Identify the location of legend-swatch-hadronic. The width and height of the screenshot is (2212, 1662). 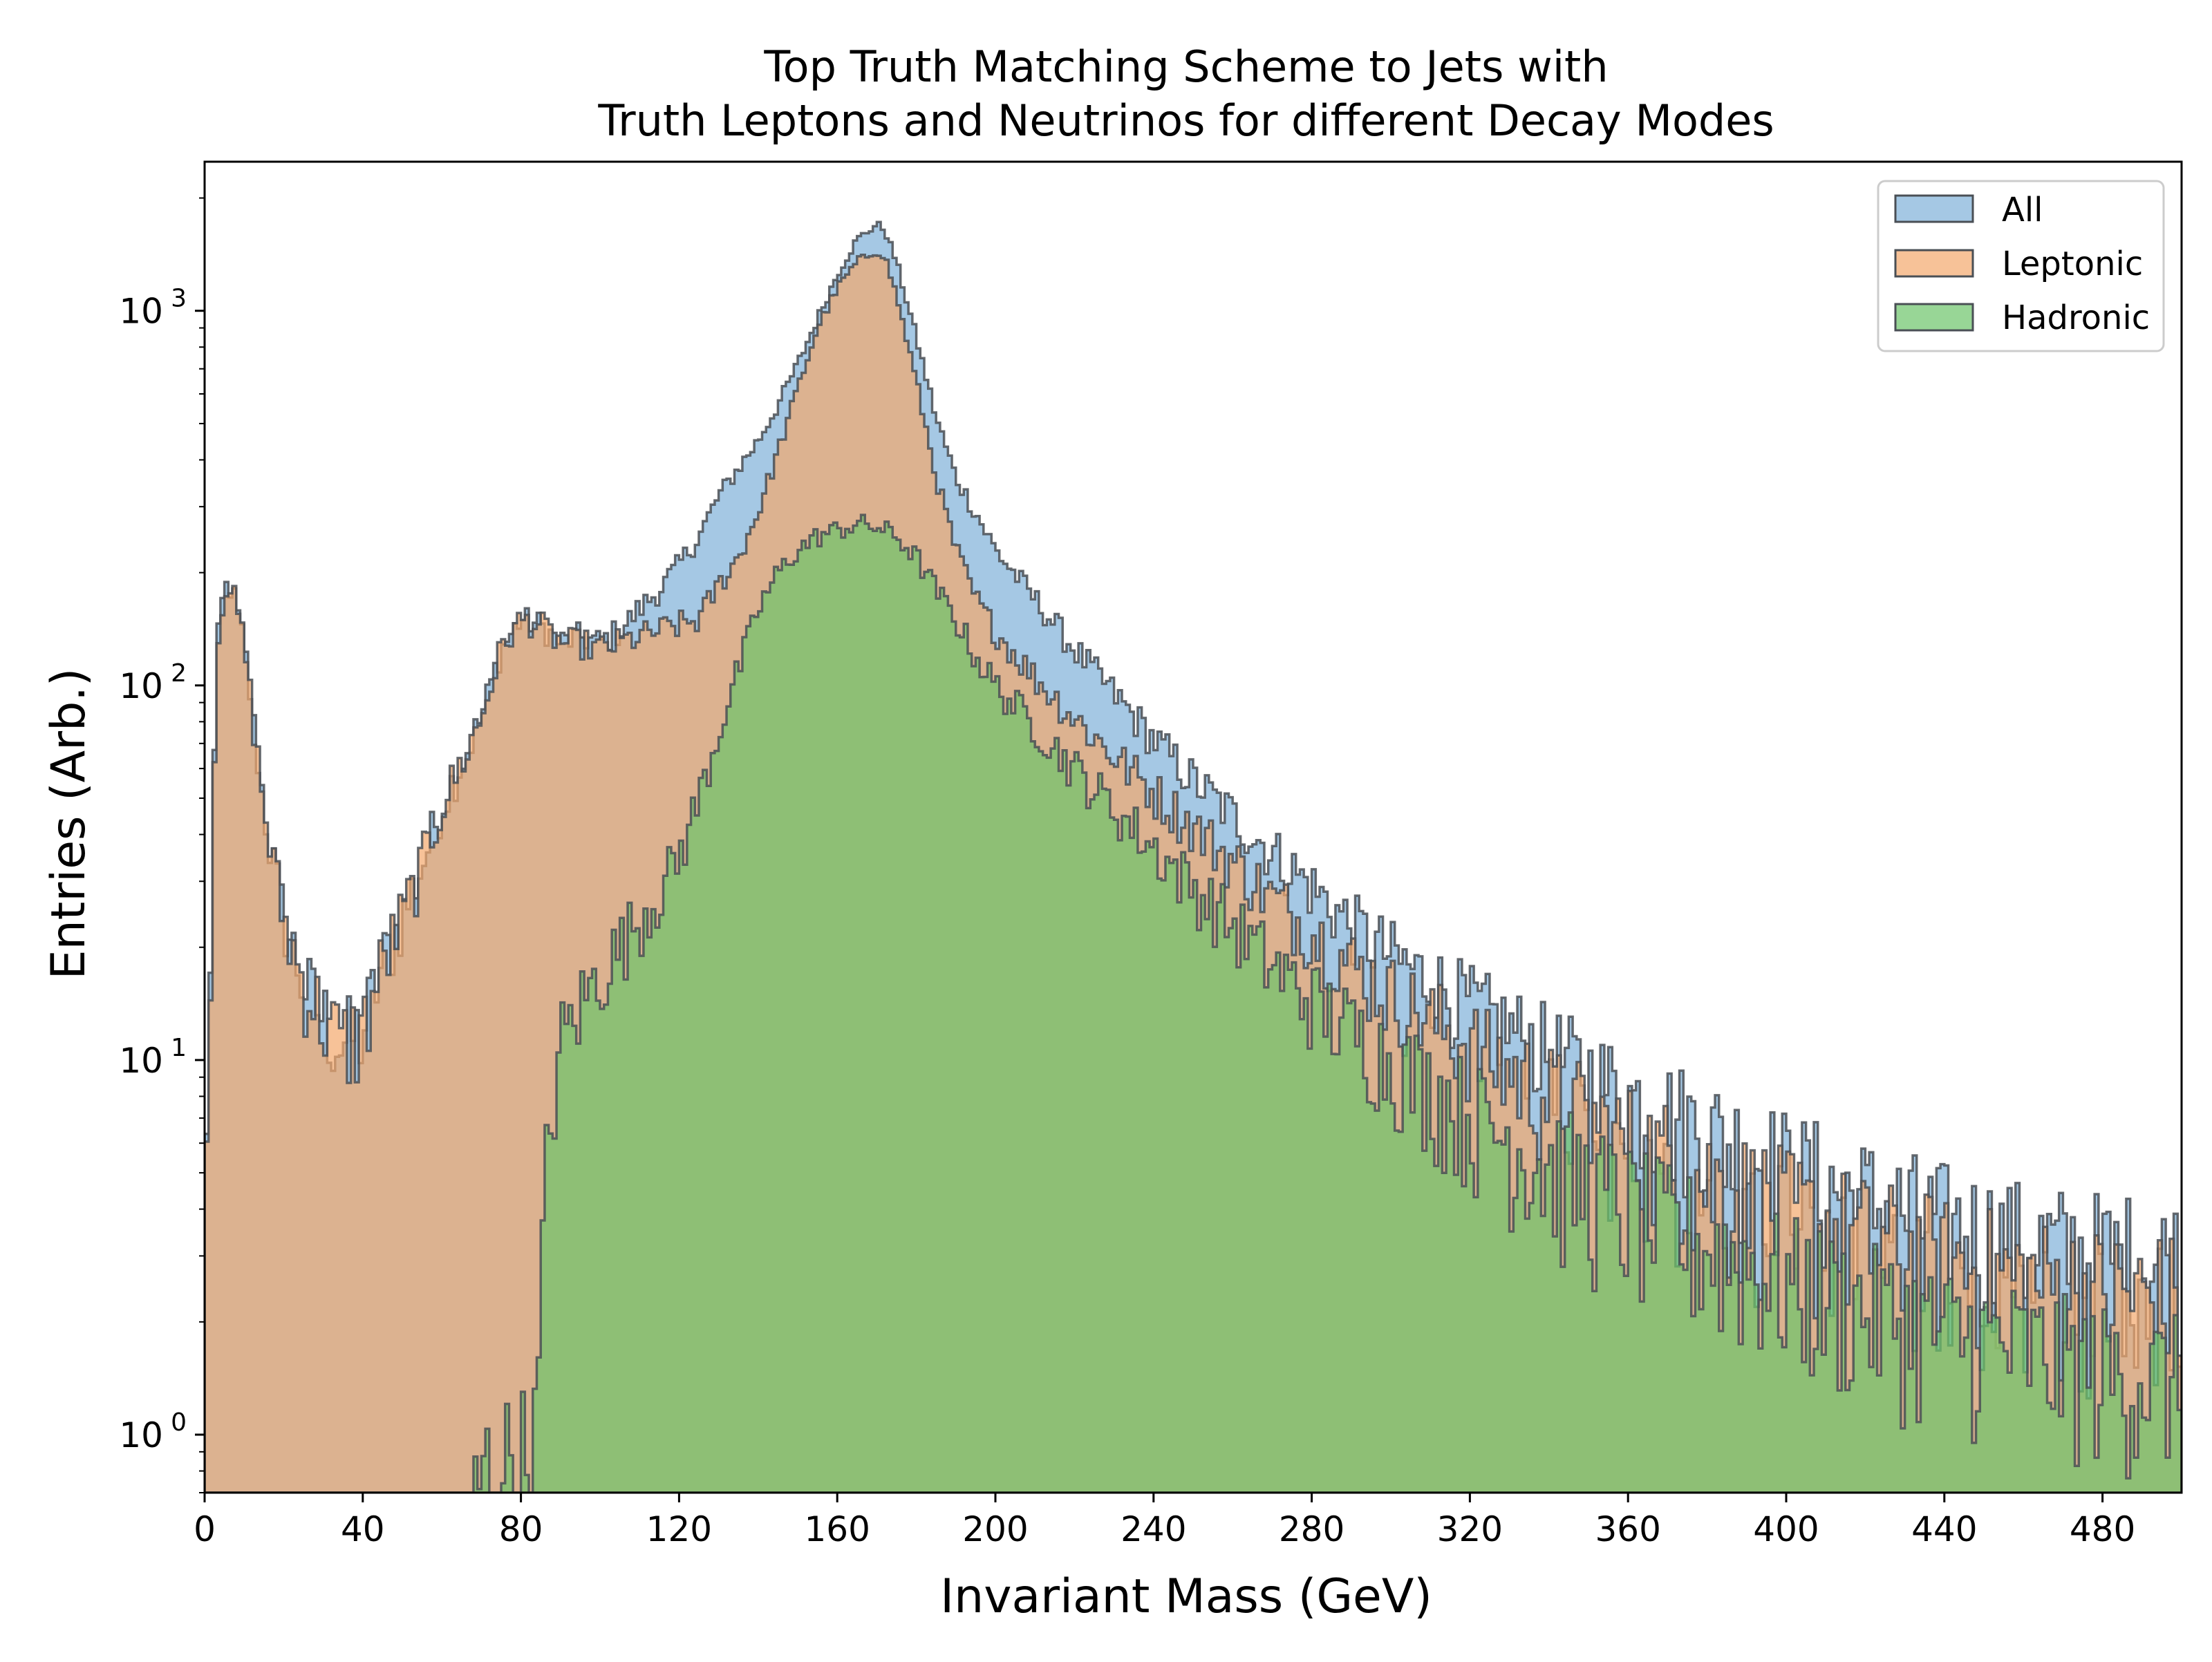
(1934, 317).